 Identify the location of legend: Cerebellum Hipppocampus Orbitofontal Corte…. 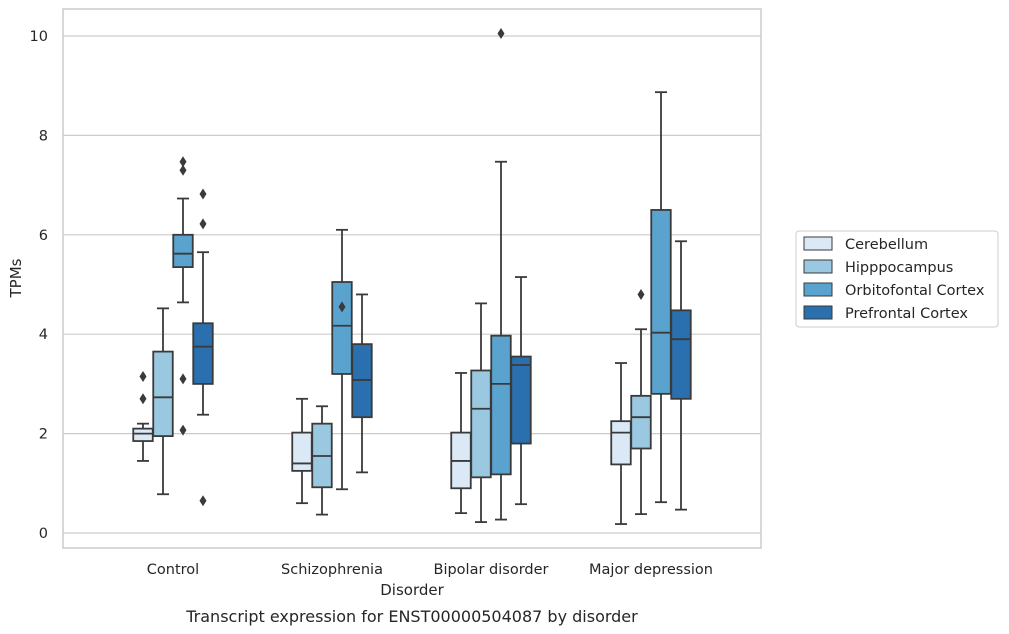
(897, 279).